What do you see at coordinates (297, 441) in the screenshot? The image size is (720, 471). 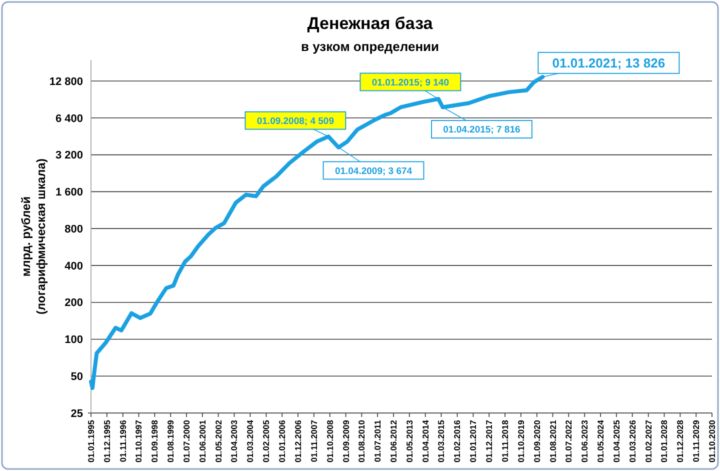 I see `x-tick-label: 01.12.2006` at bounding box center [297, 441].